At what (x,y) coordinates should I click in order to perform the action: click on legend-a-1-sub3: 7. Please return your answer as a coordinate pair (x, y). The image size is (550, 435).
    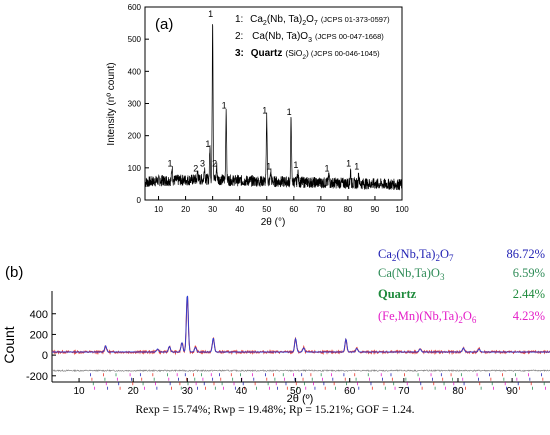
    Looking at the image, I should click on (316, 23).